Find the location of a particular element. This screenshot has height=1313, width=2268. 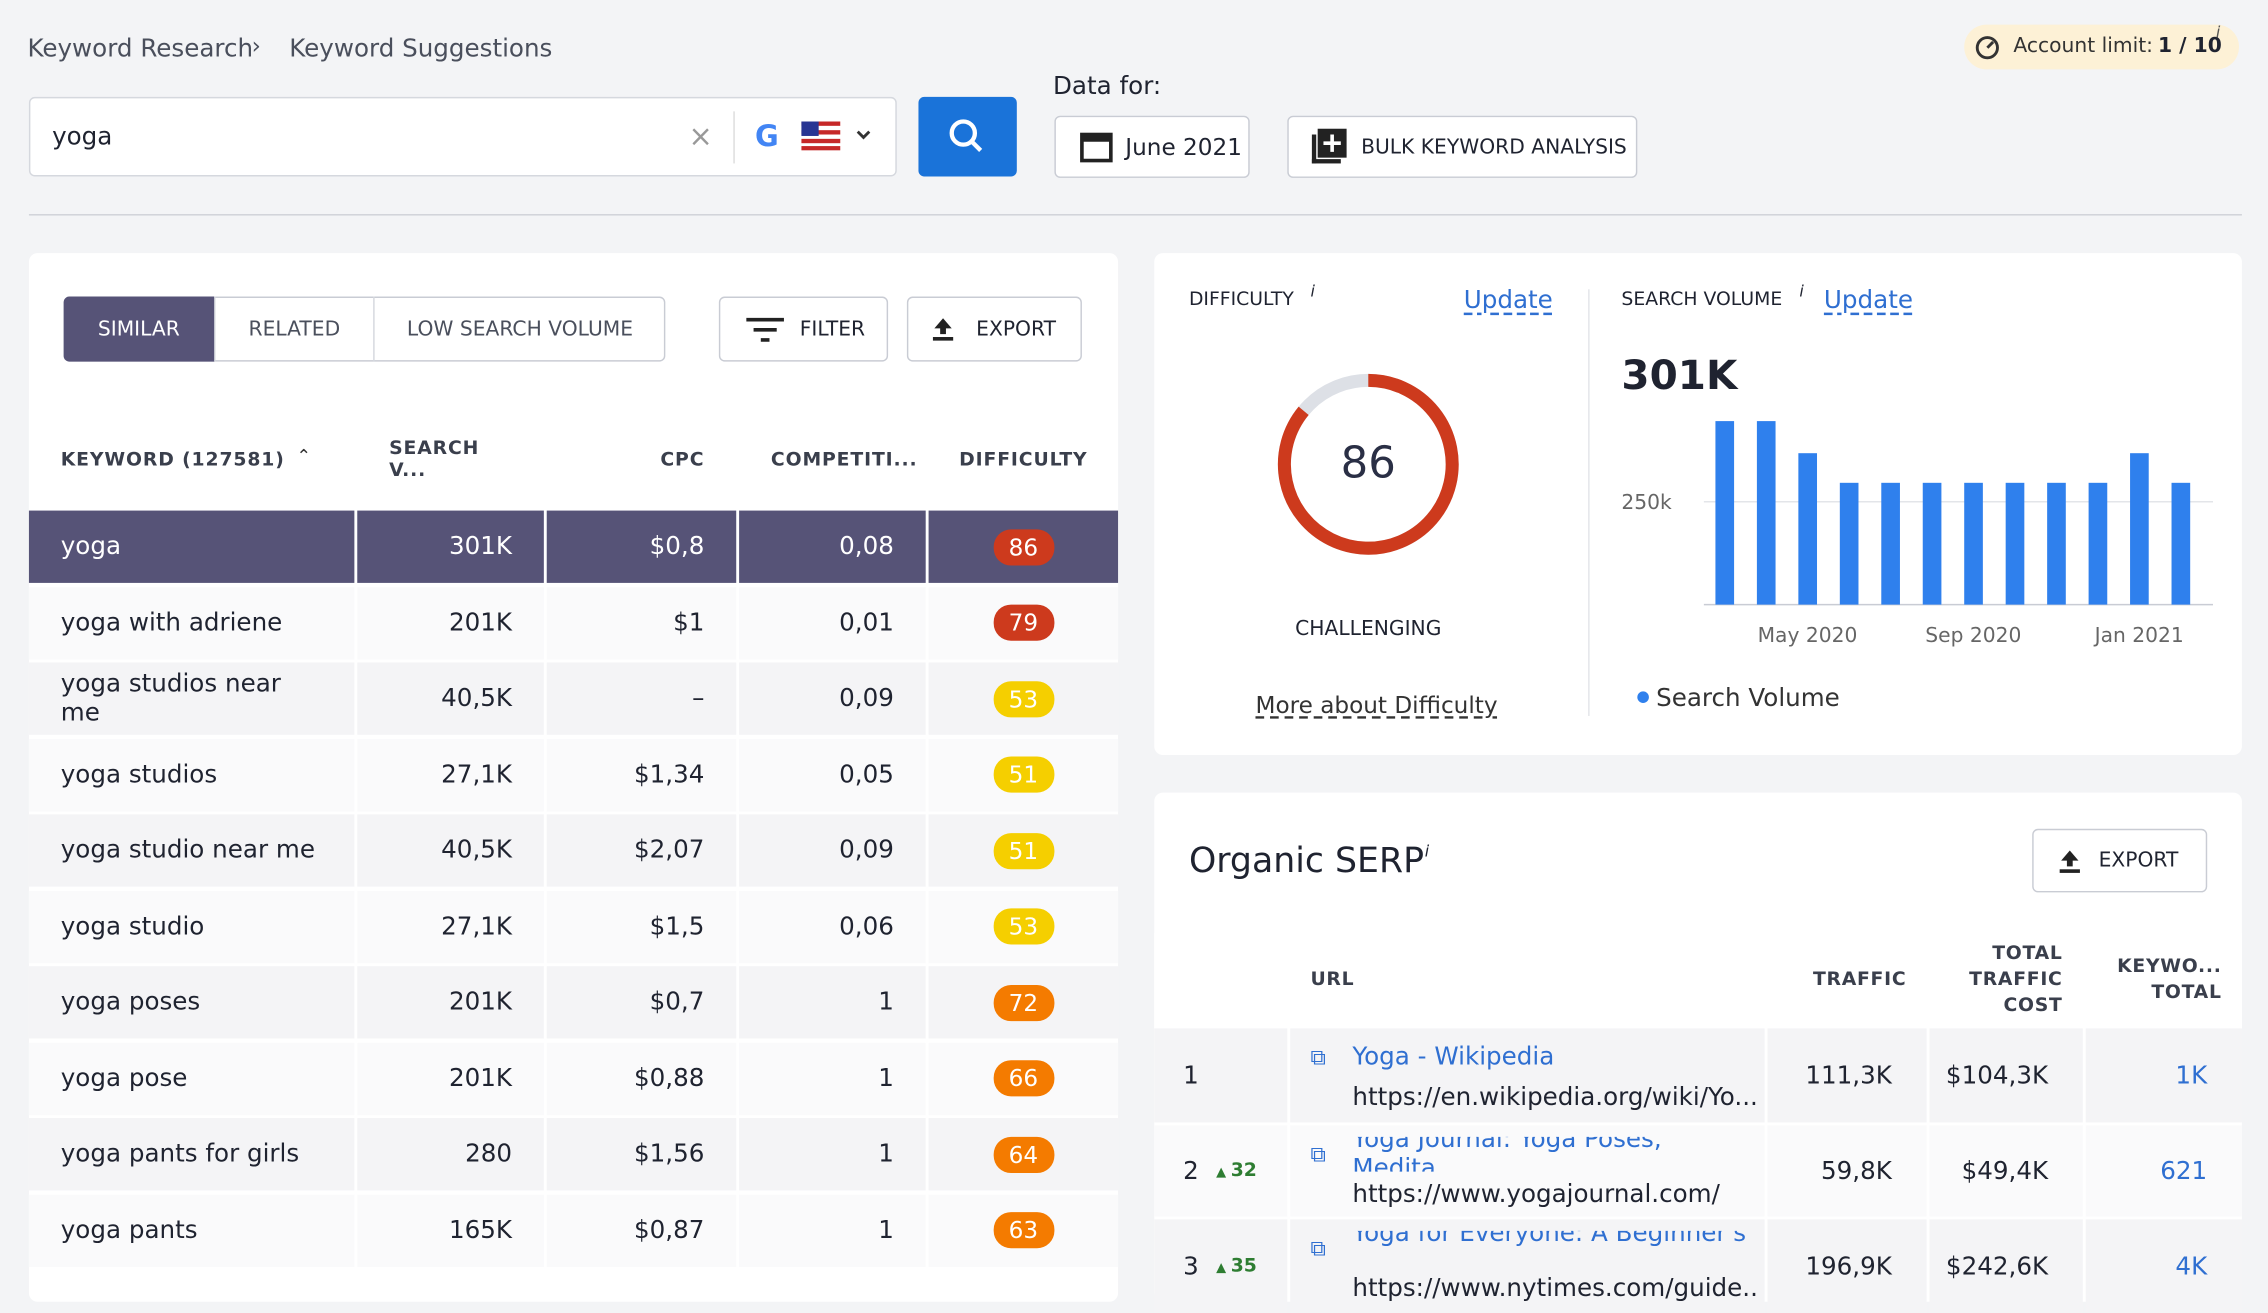

table-cell: yoga studio near me is located at coordinates (191, 850).